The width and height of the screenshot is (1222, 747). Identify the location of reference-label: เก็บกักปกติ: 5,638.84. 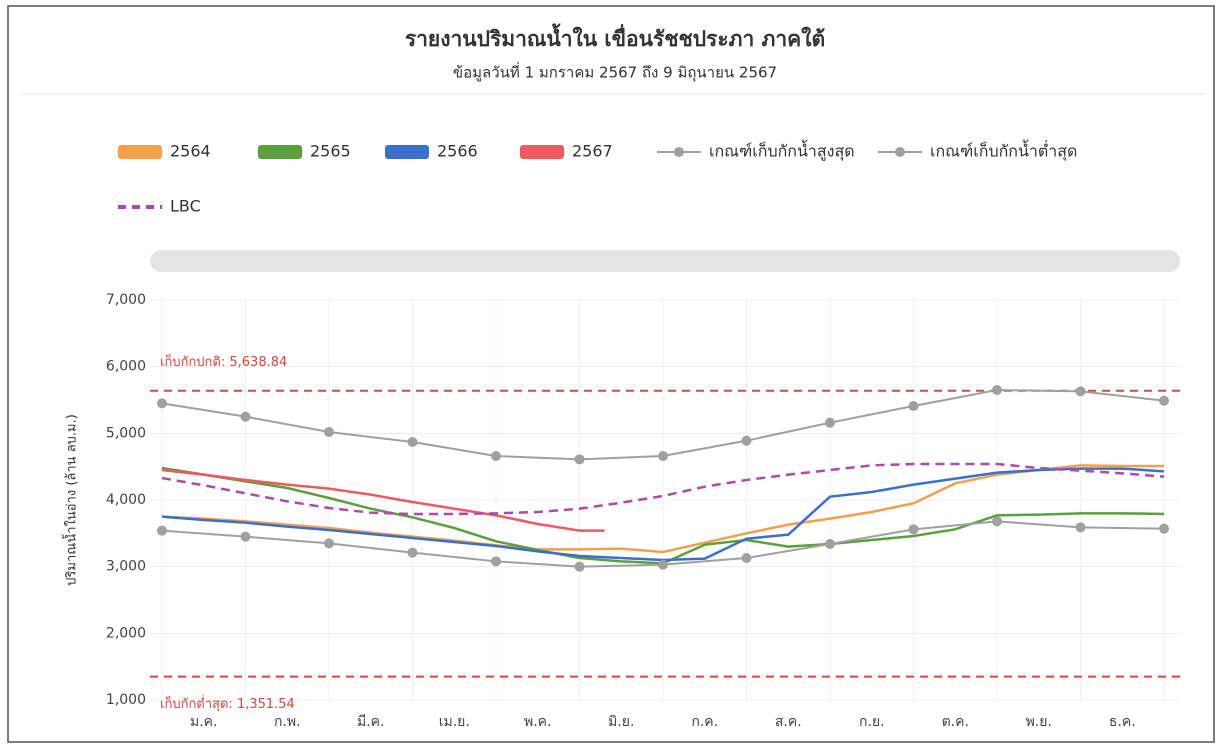
(223, 361).